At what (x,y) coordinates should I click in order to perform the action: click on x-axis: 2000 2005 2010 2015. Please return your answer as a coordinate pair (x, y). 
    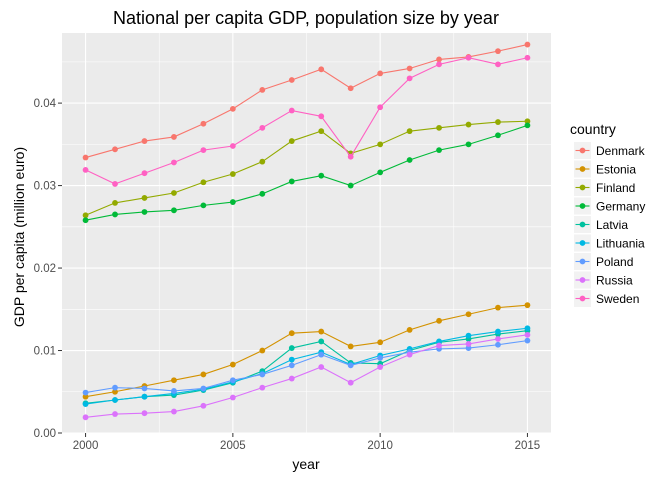
    Looking at the image, I should click on (306, 442).